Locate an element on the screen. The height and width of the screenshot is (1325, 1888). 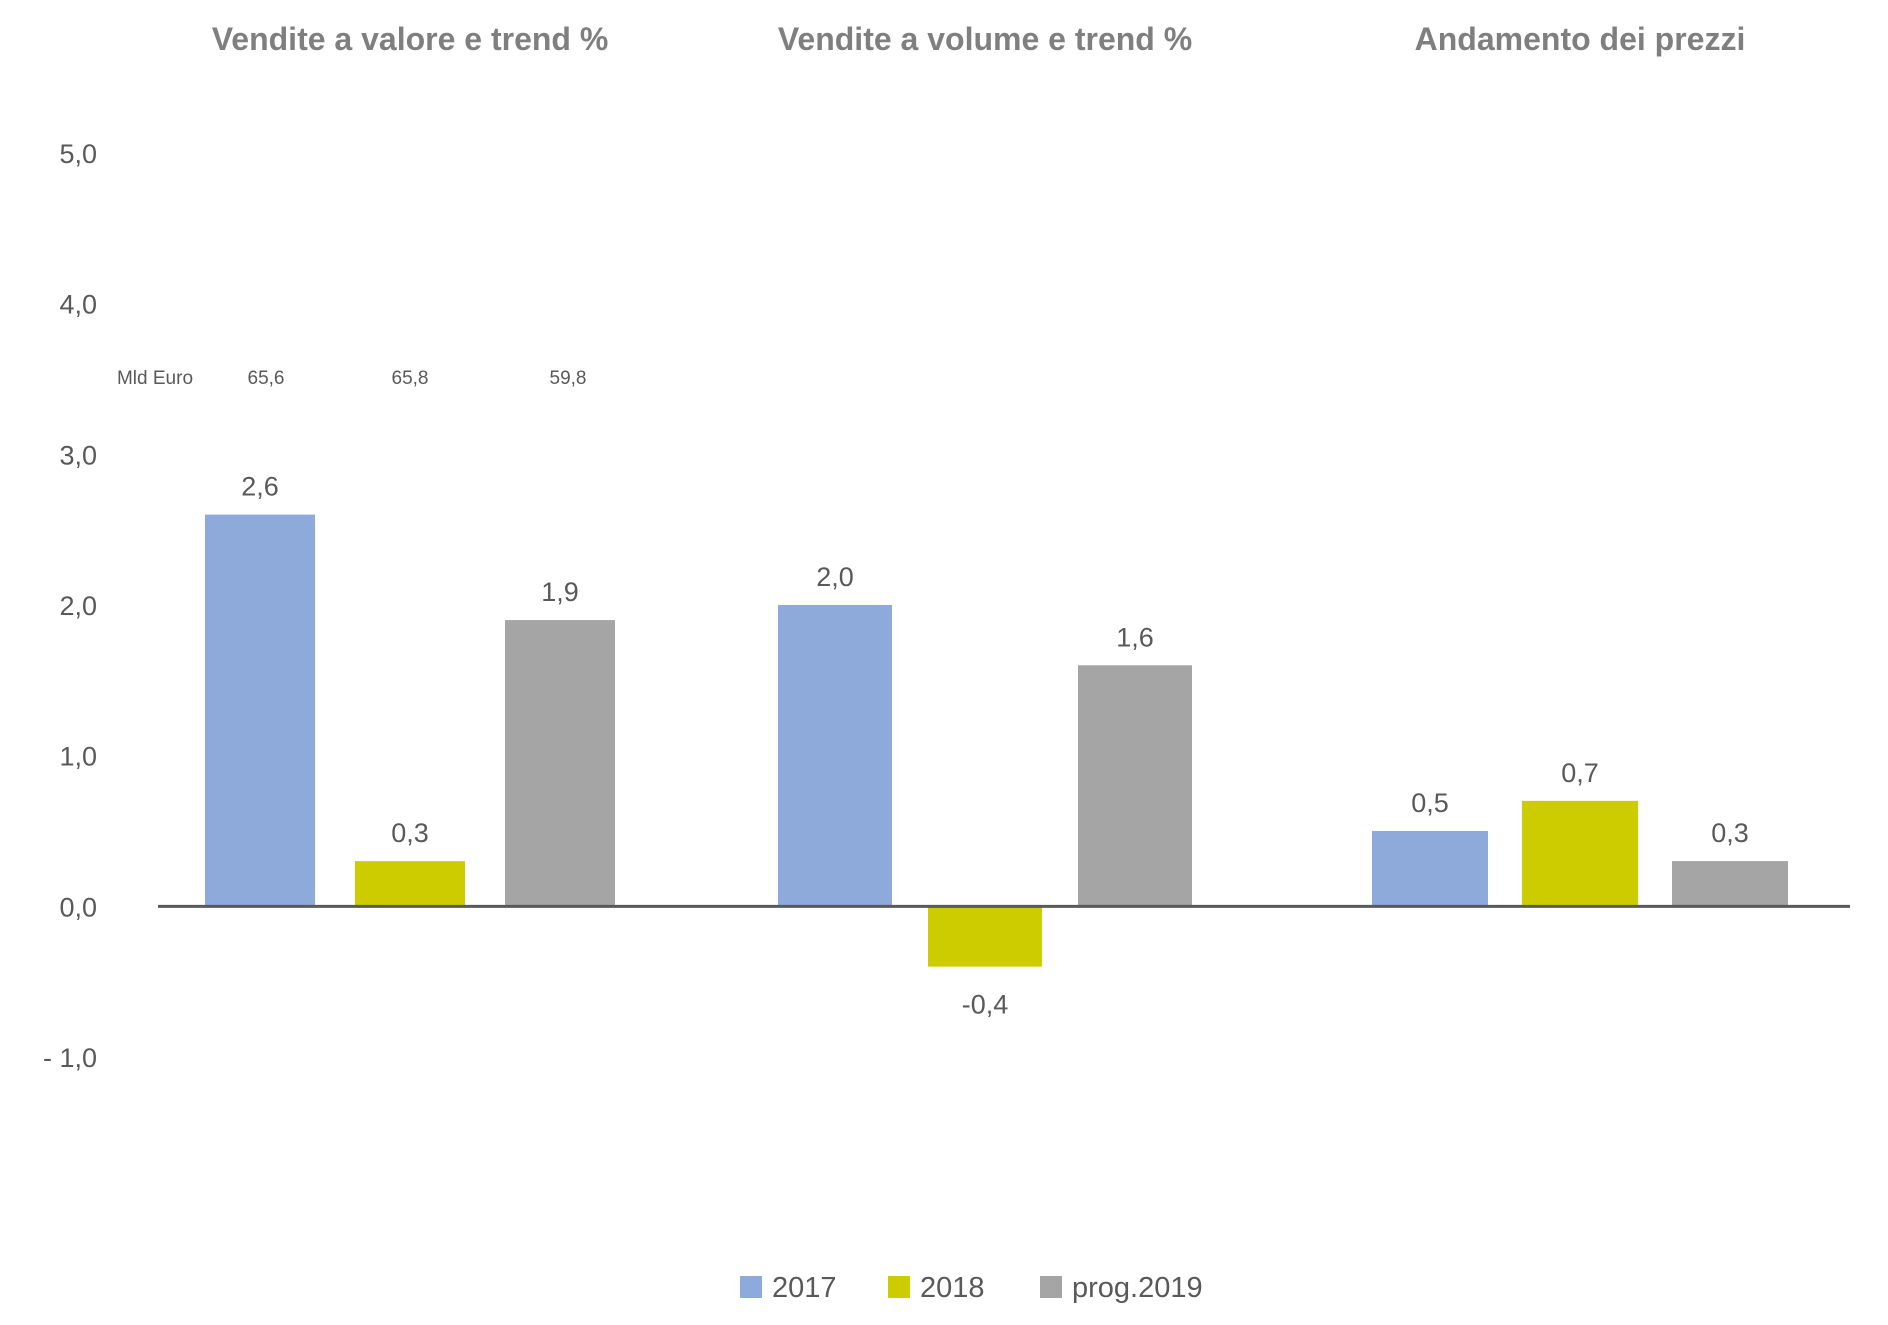
data-label: 1,9 is located at coordinates (560, 592).